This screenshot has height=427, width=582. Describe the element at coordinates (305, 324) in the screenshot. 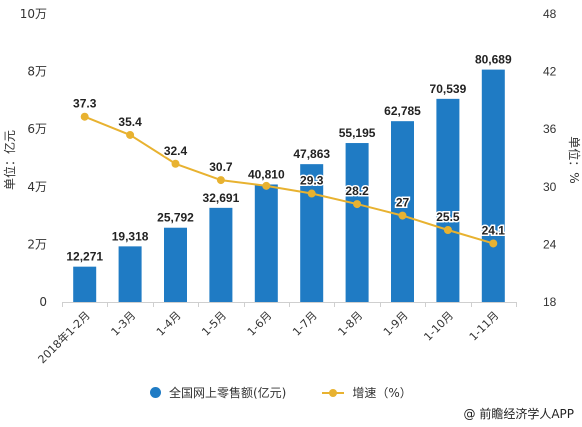

I see `x-tick-label: 1-7月` at that location.